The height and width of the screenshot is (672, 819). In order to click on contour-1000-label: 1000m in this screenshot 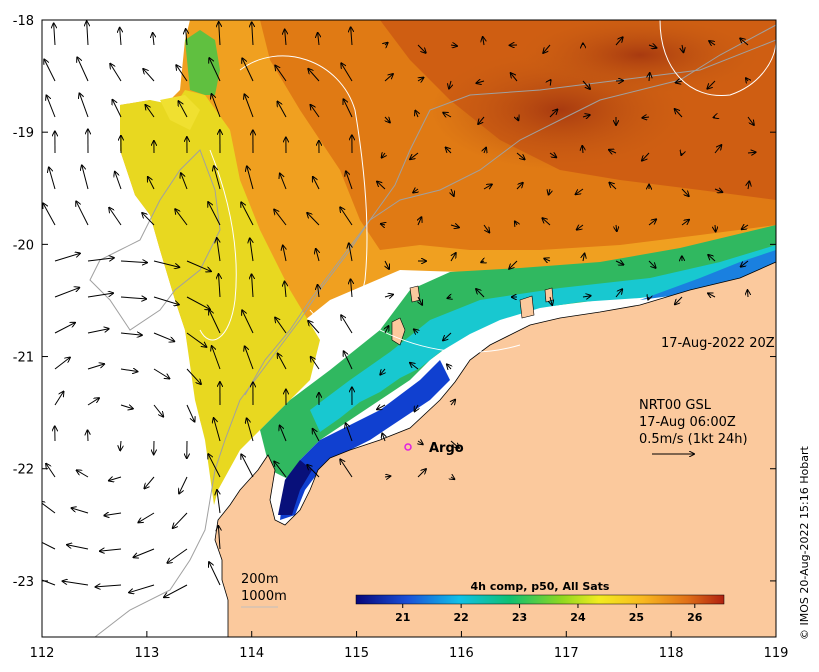, I will do `click(264, 596)`.